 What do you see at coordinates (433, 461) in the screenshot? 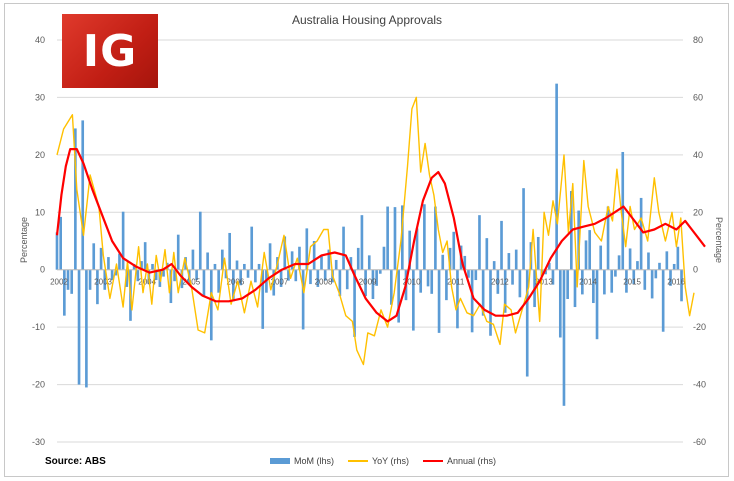
I see `legend-swatch-annual` at bounding box center [433, 461].